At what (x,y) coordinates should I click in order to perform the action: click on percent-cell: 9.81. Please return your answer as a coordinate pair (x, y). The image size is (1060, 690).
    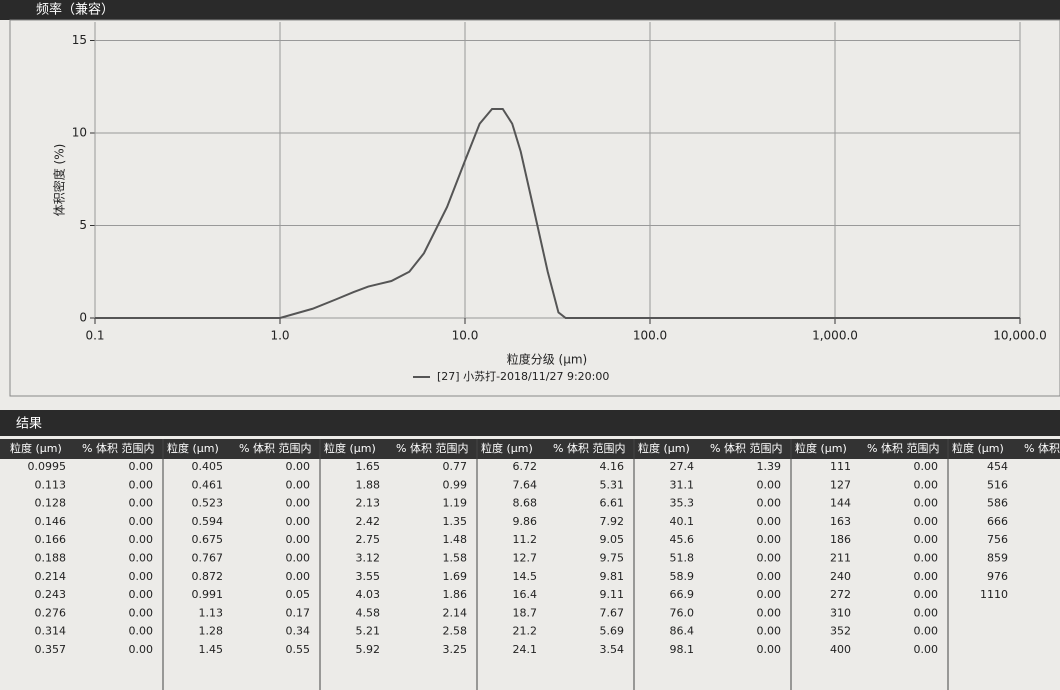
    Looking at the image, I should click on (612, 576).